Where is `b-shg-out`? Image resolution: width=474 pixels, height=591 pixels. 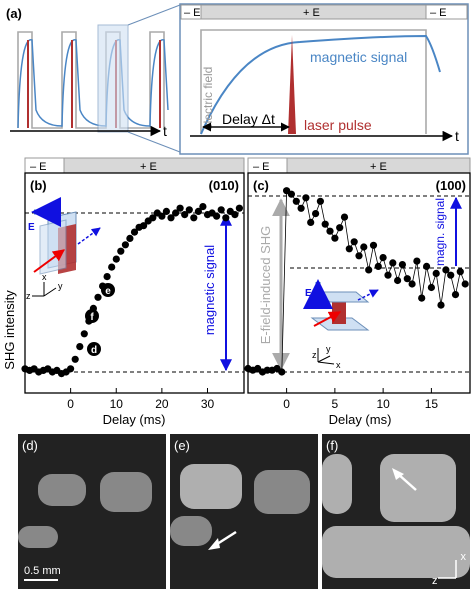 b-shg-out is located at coordinates (89, 236).